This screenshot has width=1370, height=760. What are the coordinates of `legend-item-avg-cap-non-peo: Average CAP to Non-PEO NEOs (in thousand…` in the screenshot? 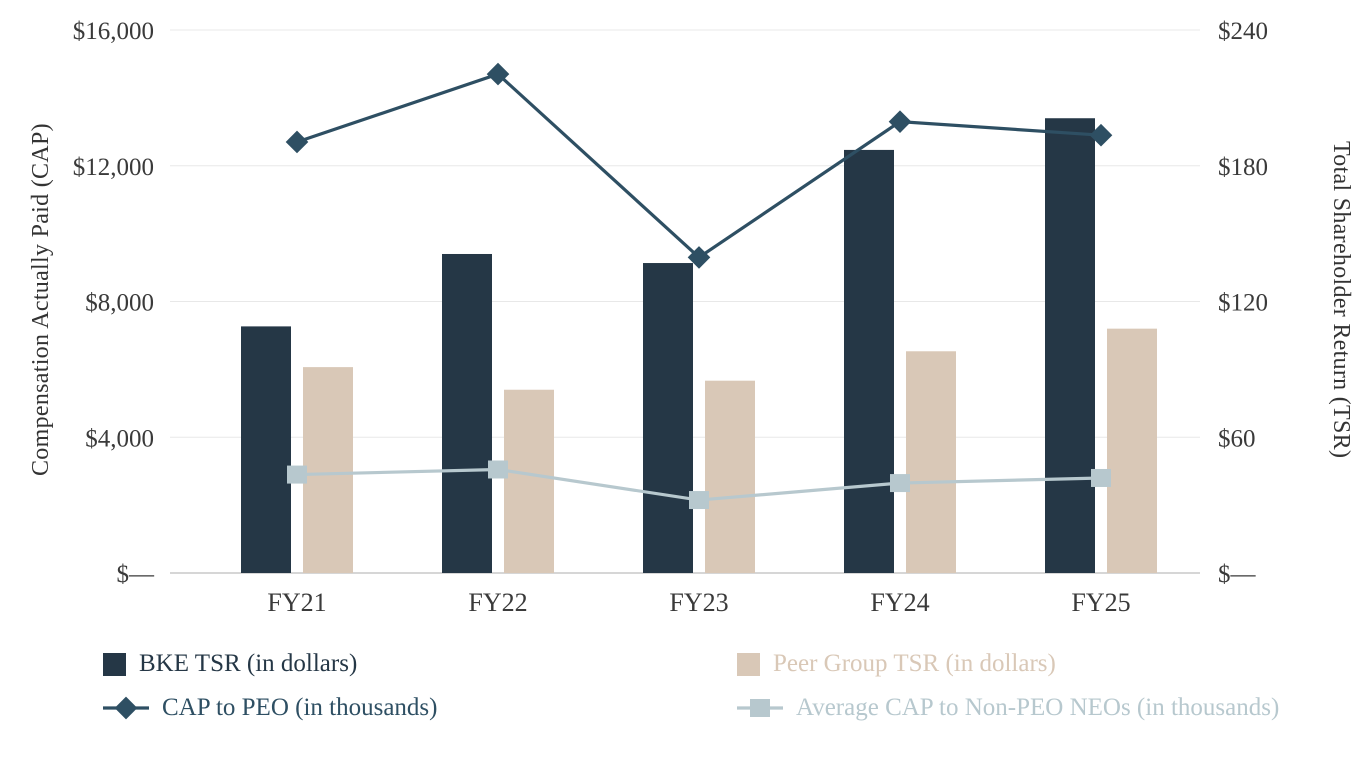 It's located at (1008, 708).